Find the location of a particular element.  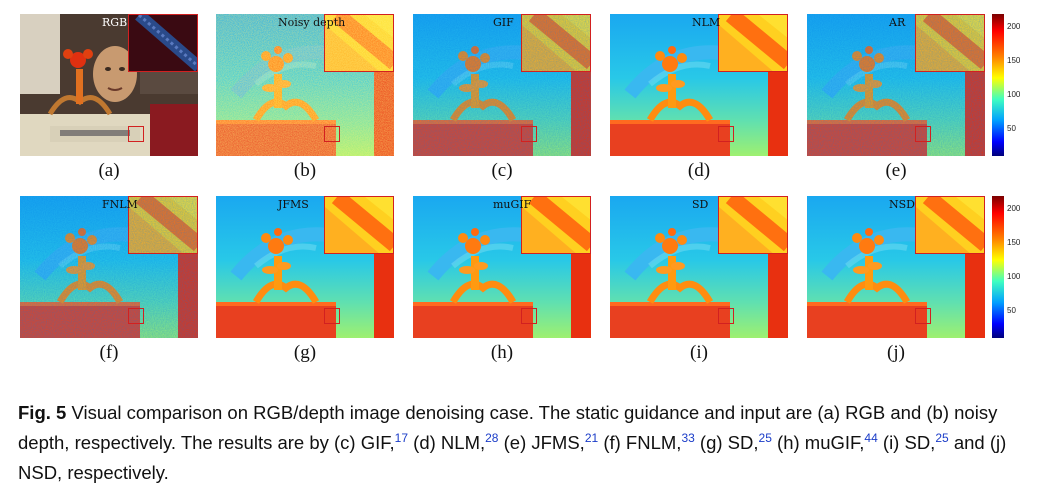

panel-title: RGB is located at coordinates (115, 22).